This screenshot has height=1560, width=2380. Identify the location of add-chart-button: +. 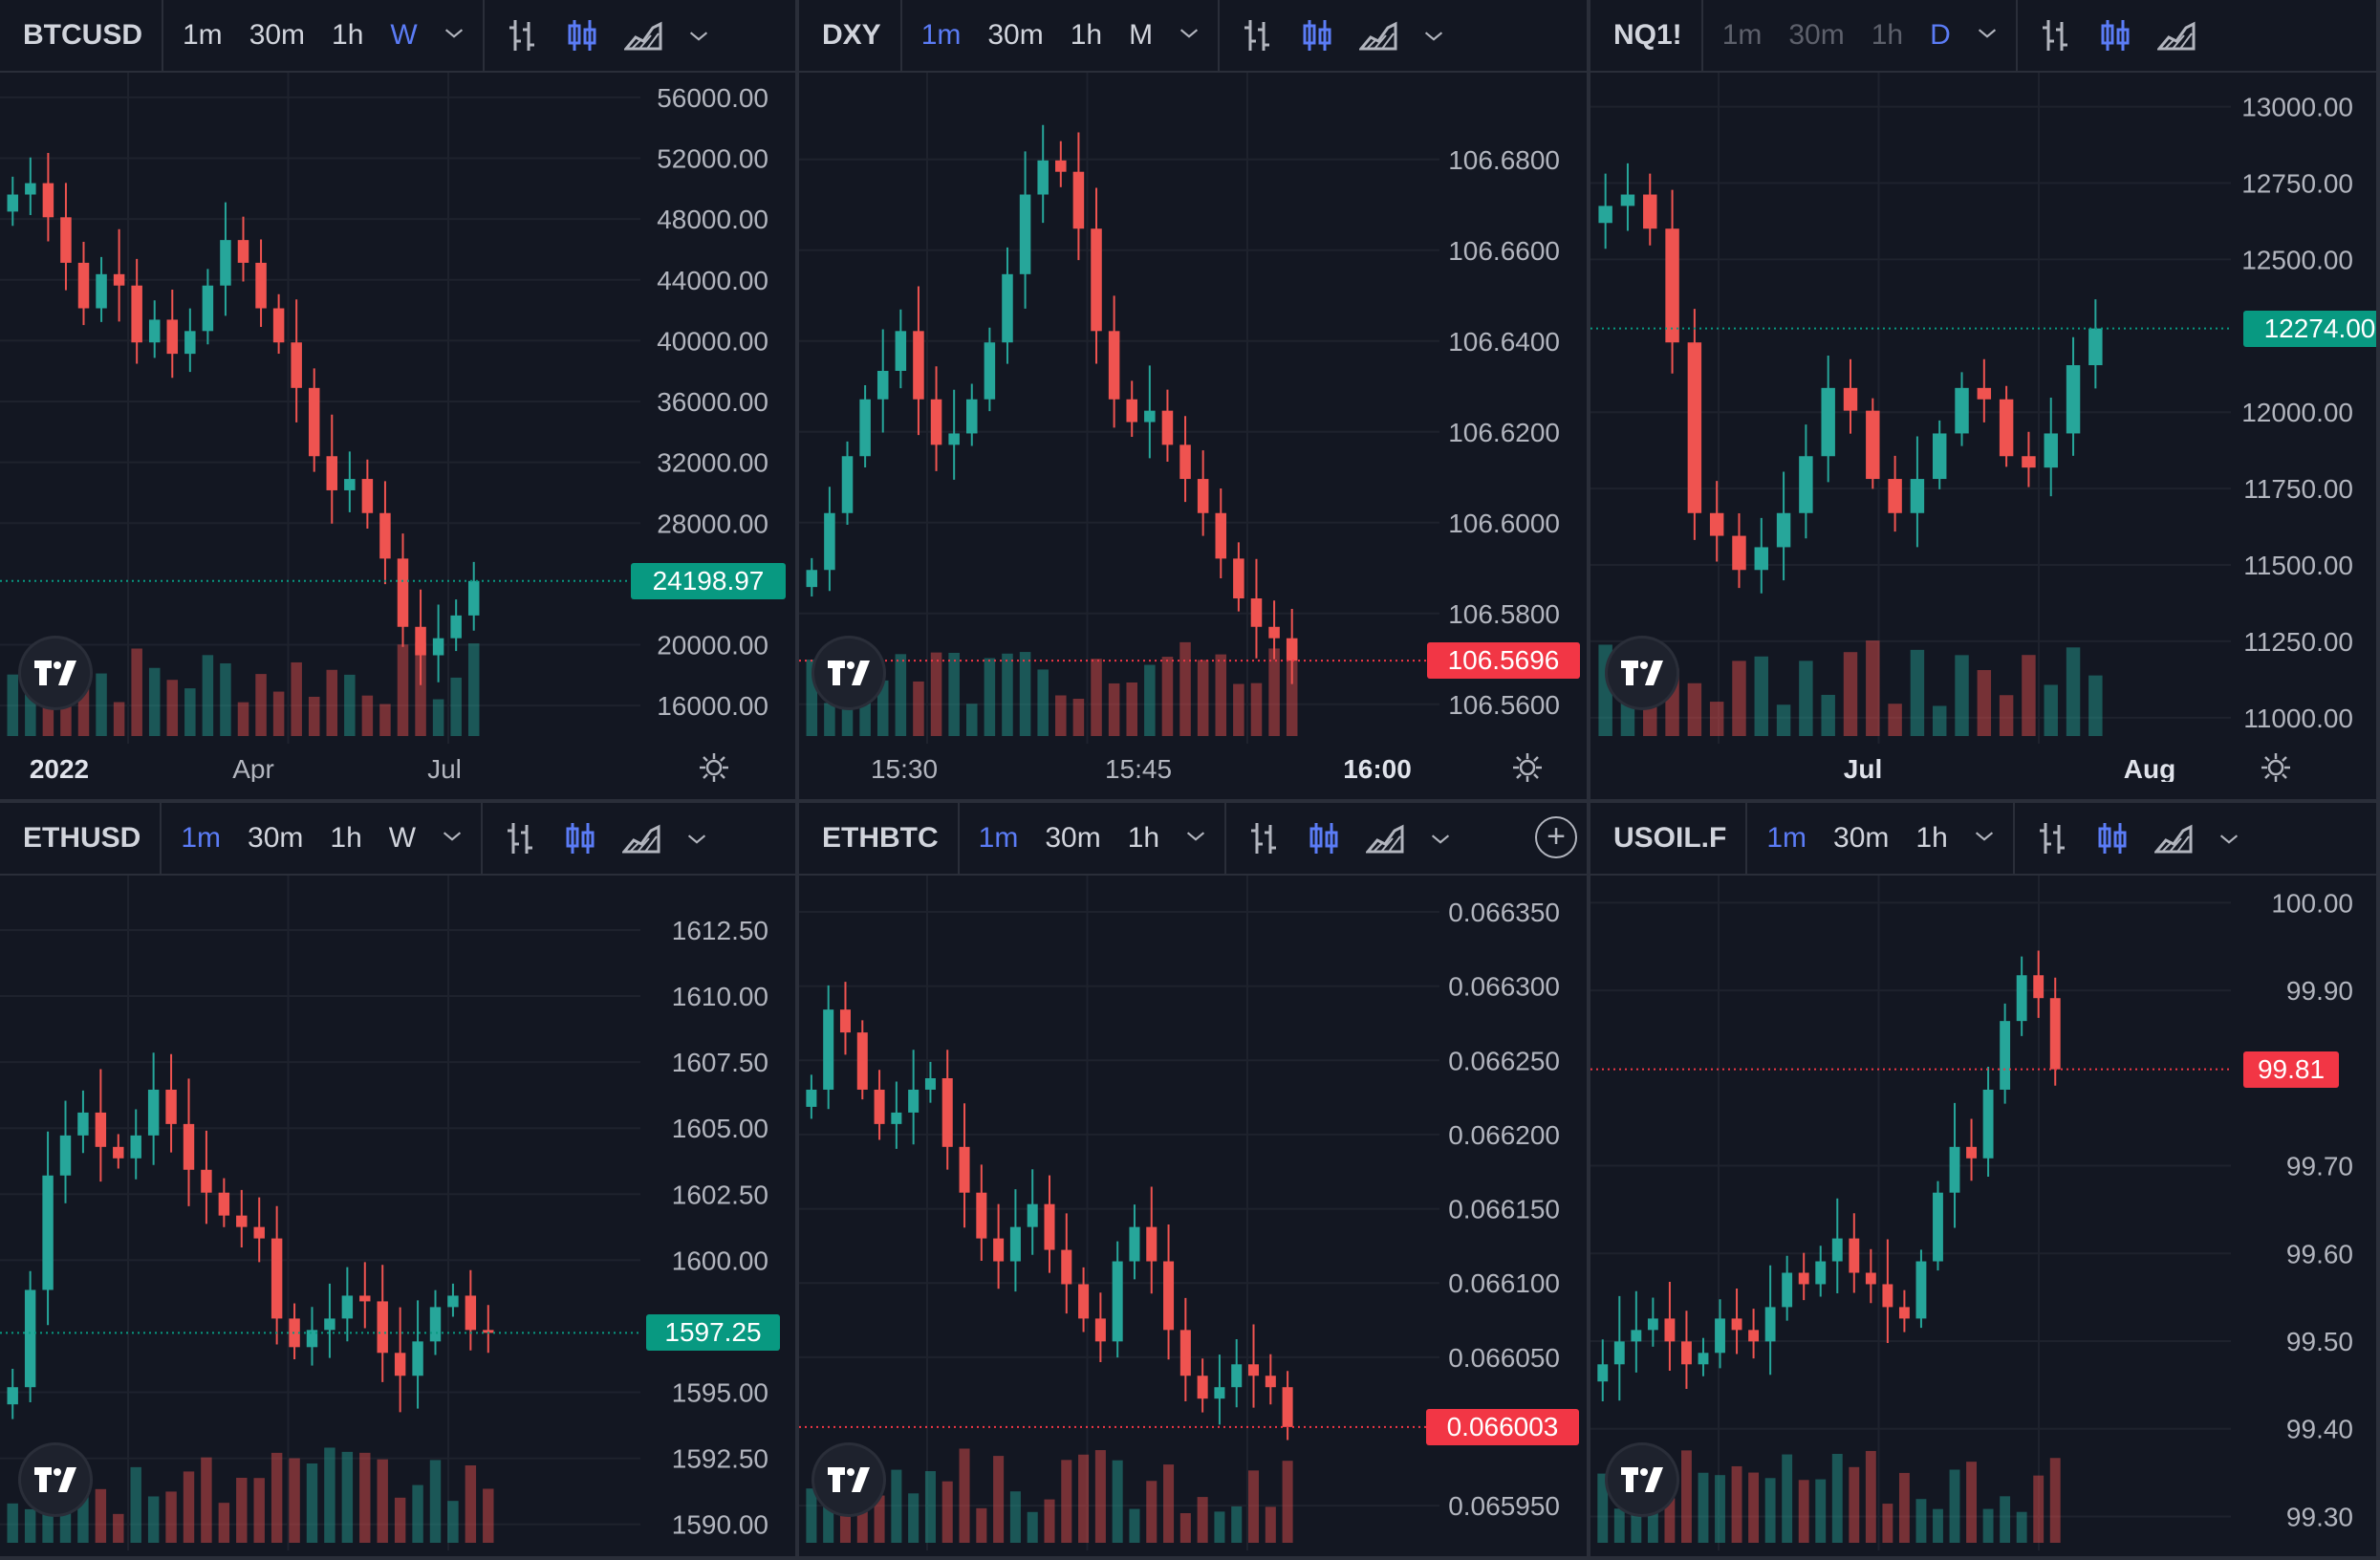
(1556, 837).